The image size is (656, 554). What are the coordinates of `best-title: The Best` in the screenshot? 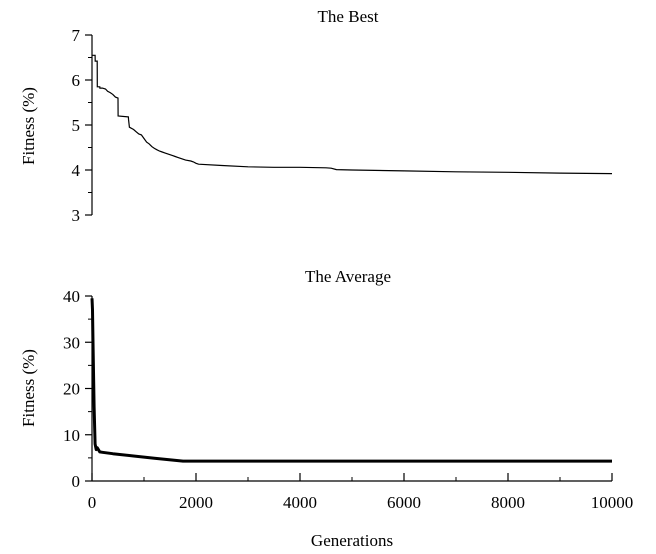 It's located at (348, 16).